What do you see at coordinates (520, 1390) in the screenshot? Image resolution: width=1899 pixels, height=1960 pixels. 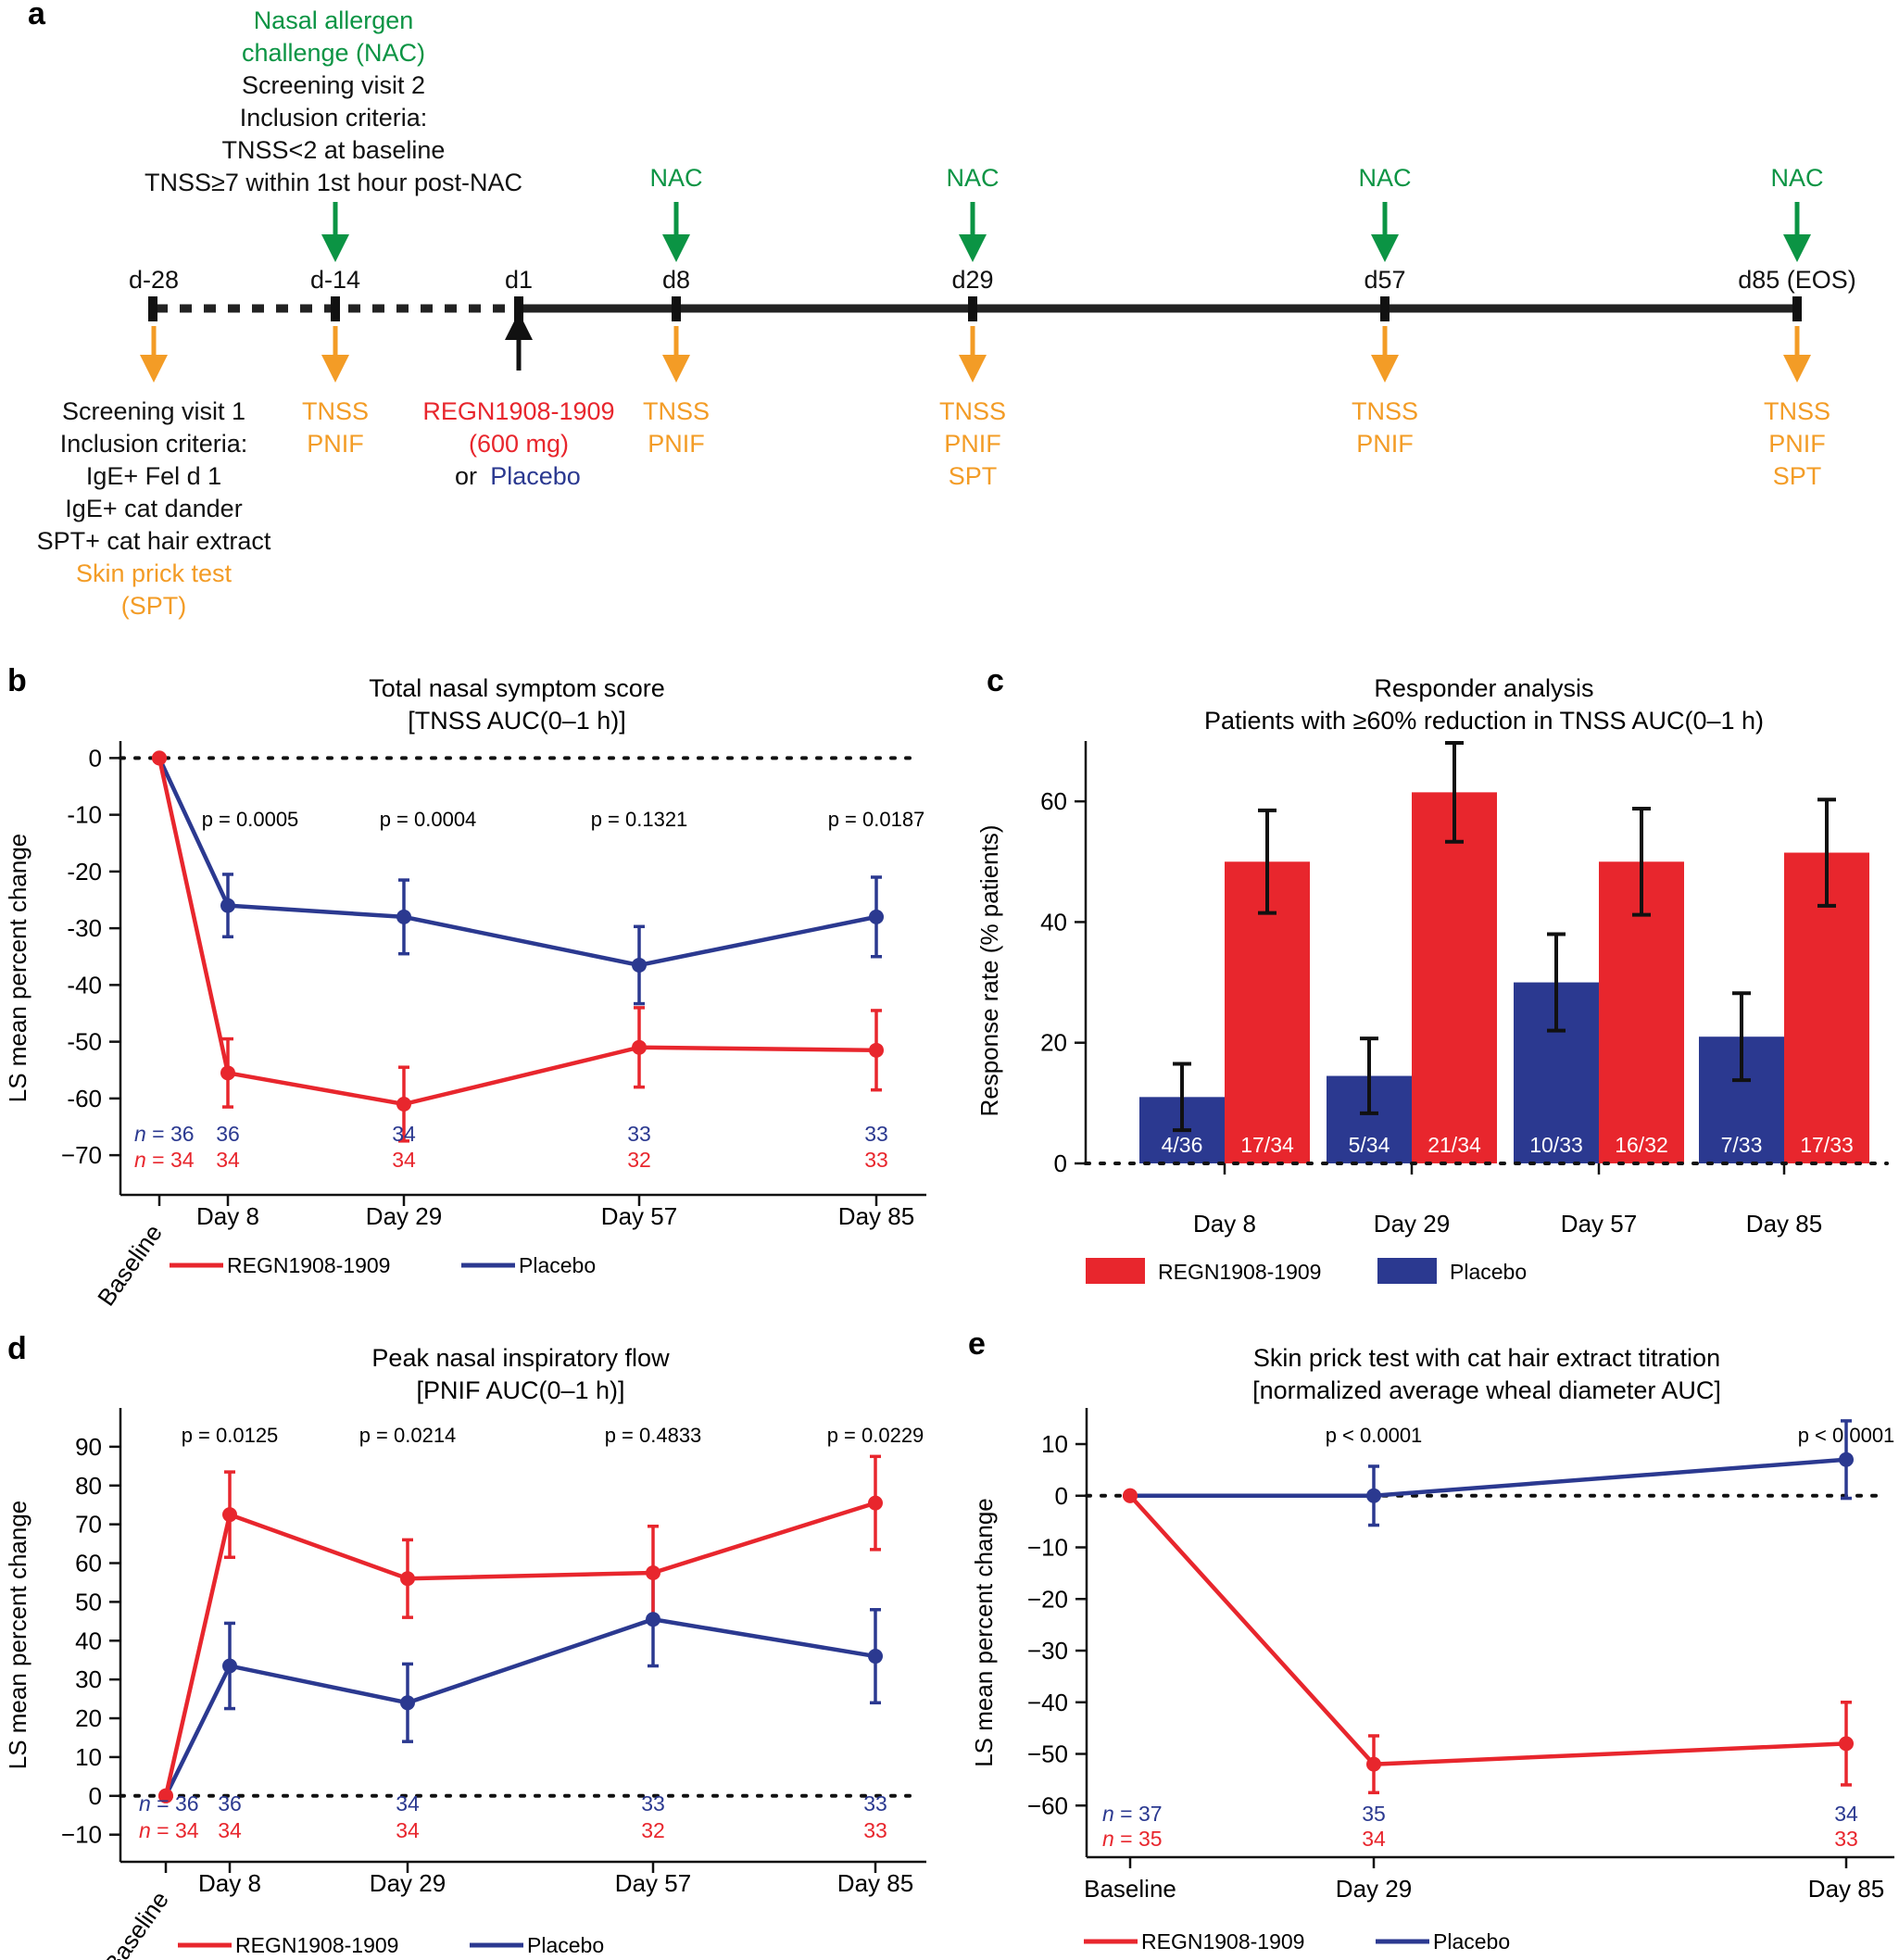 I see `chart-subtitle: [PNIF AUC(0–1 h)]` at bounding box center [520, 1390].